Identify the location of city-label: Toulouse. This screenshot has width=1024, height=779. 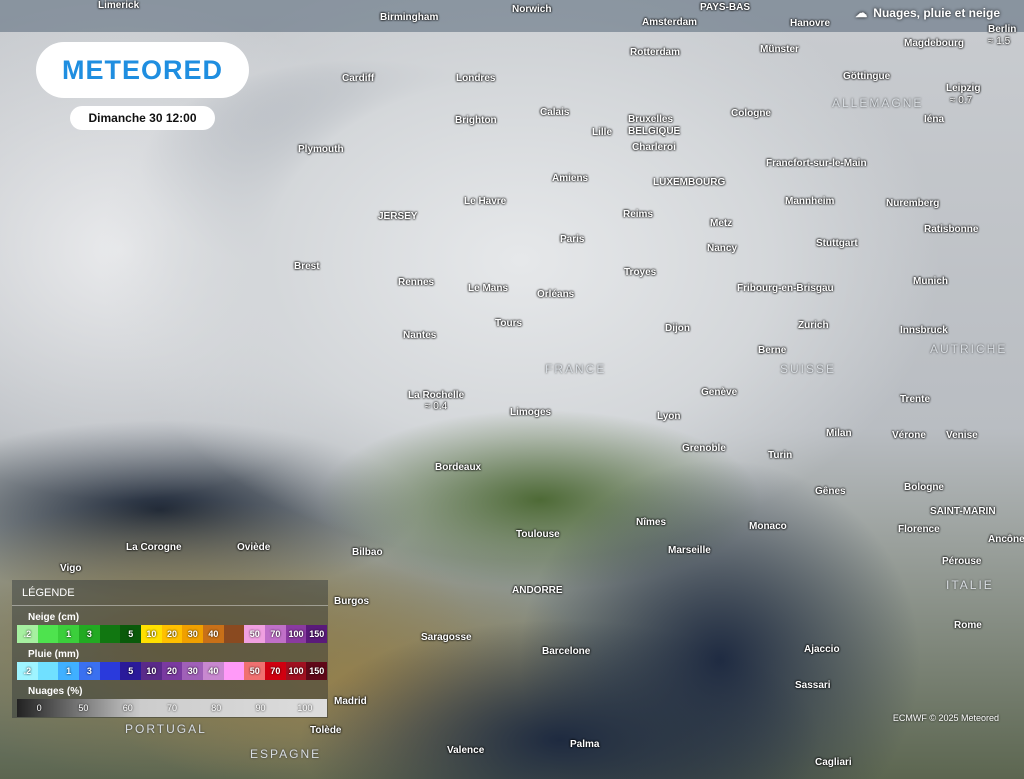
(538, 534).